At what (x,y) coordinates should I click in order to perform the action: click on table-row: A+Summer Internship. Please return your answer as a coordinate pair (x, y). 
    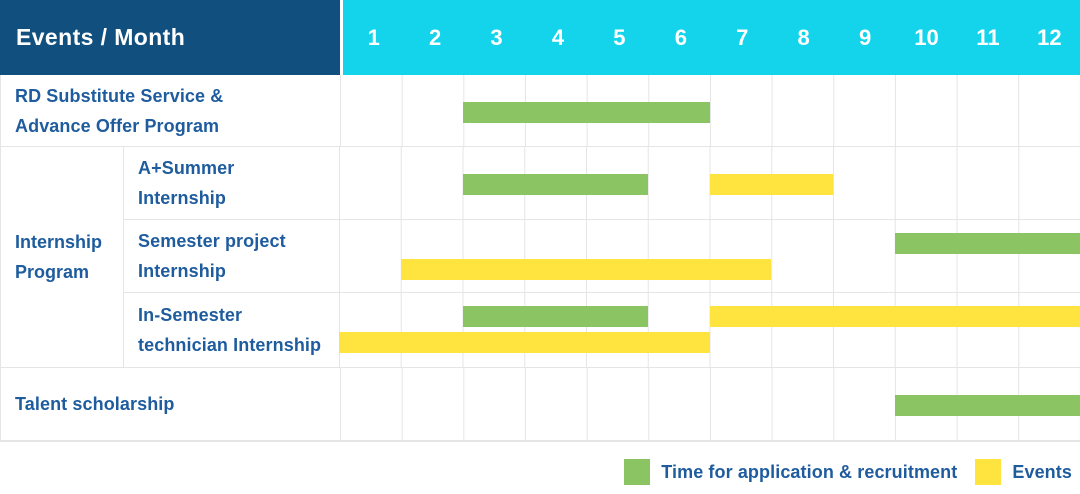
    Looking at the image, I should click on (602, 183).